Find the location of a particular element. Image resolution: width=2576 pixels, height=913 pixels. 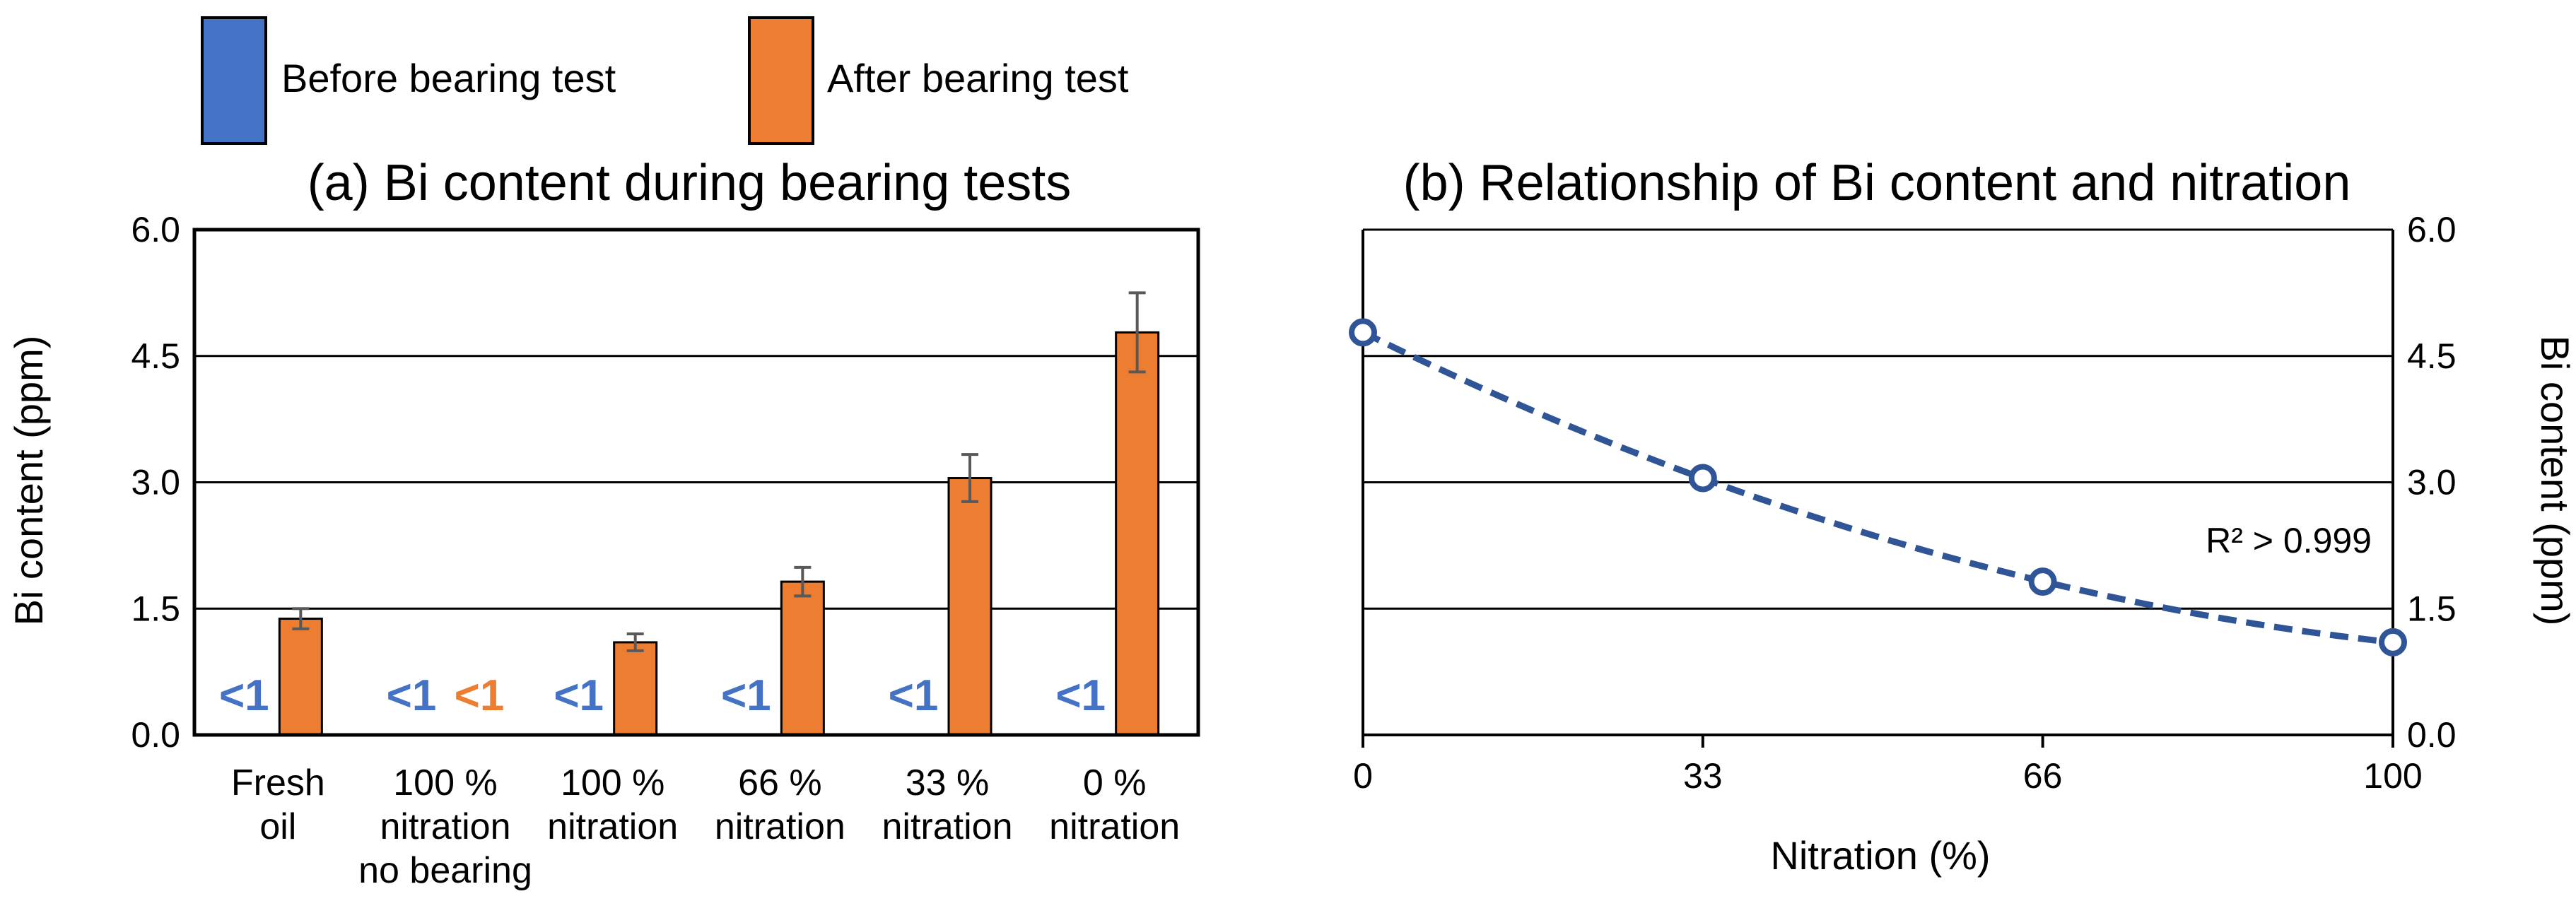

chart-a-category-label: 100 % nitration is located at coordinates (612, 804).